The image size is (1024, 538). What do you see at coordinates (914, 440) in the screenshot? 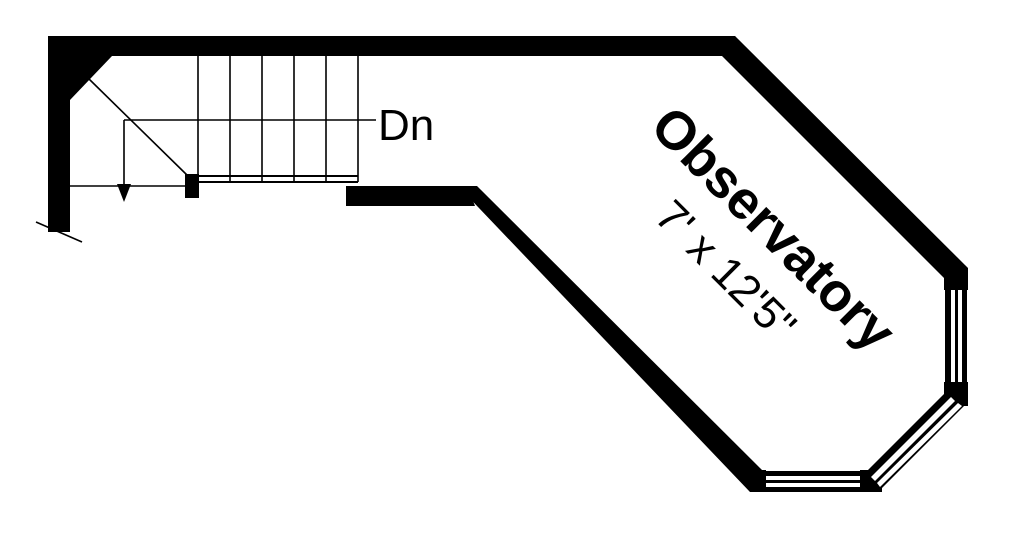
I see `window-diagonal` at bounding box center [914, 440].